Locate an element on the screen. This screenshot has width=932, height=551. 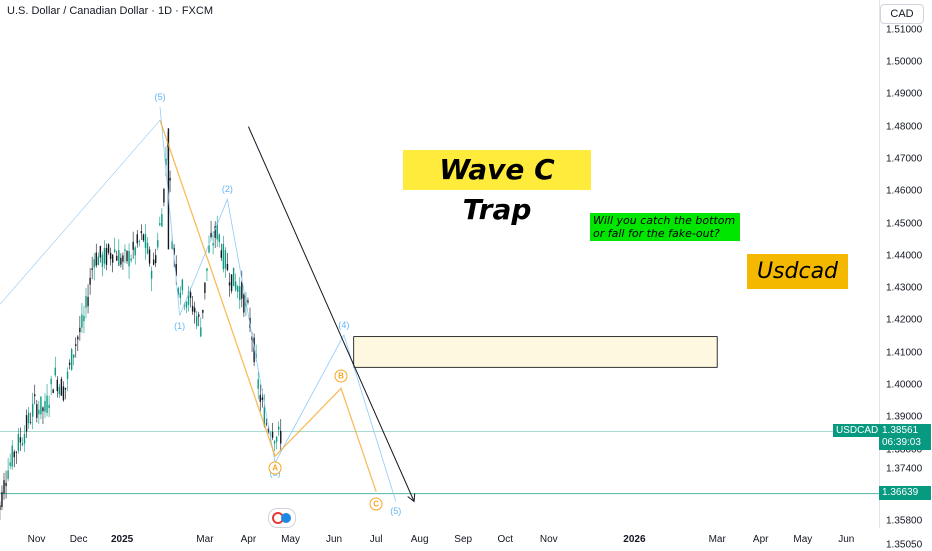
price-tick: 1.40000 is located at coordinates (904, 385).